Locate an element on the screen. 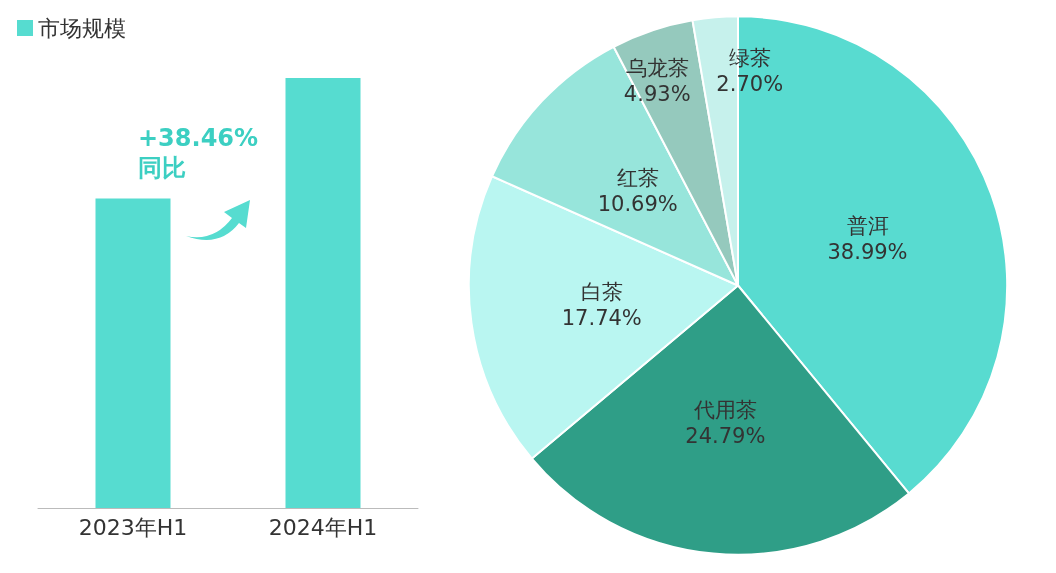  slice-label: 普洱 is located at coordinates (867, 226).